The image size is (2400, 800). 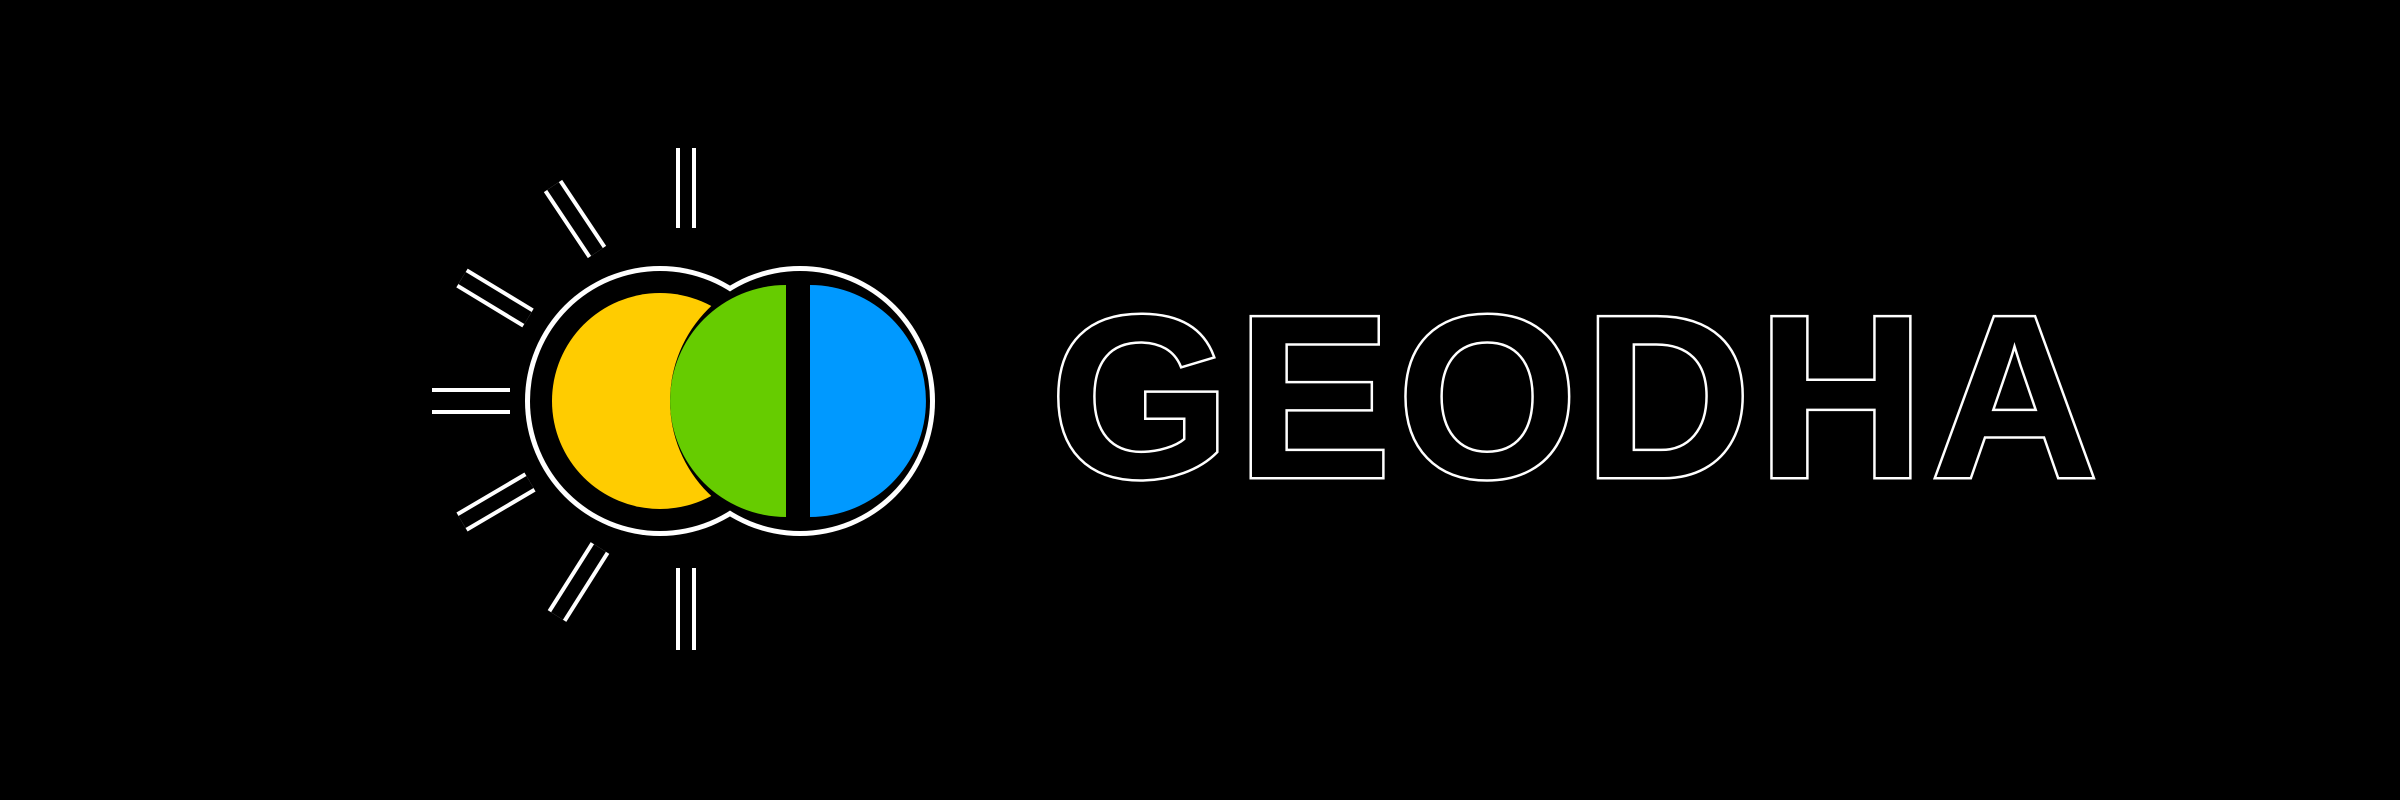 What do you see at coordinates (868, 401) in the screenshot?
I see `globe-blue-half` at bounding box center [868, 401].